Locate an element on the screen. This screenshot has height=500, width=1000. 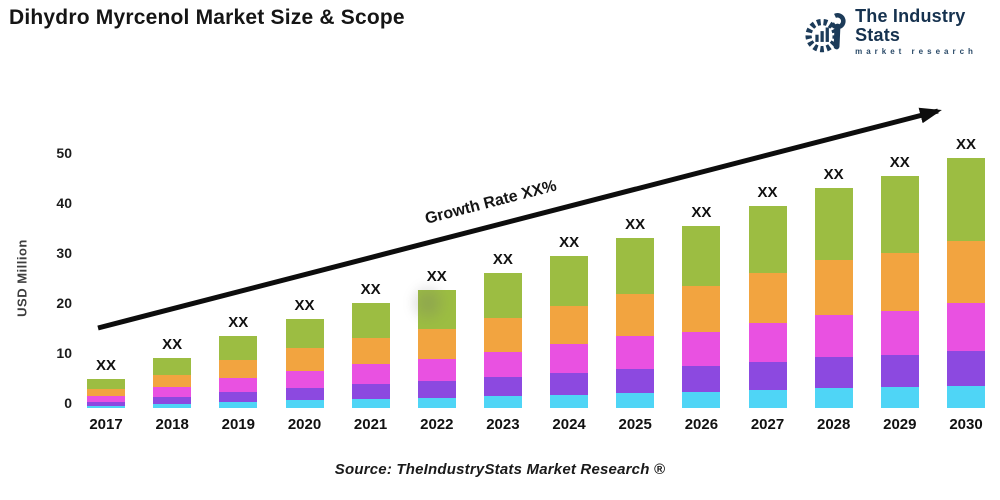
smudge-artifact is located at coordinates (428, 303).